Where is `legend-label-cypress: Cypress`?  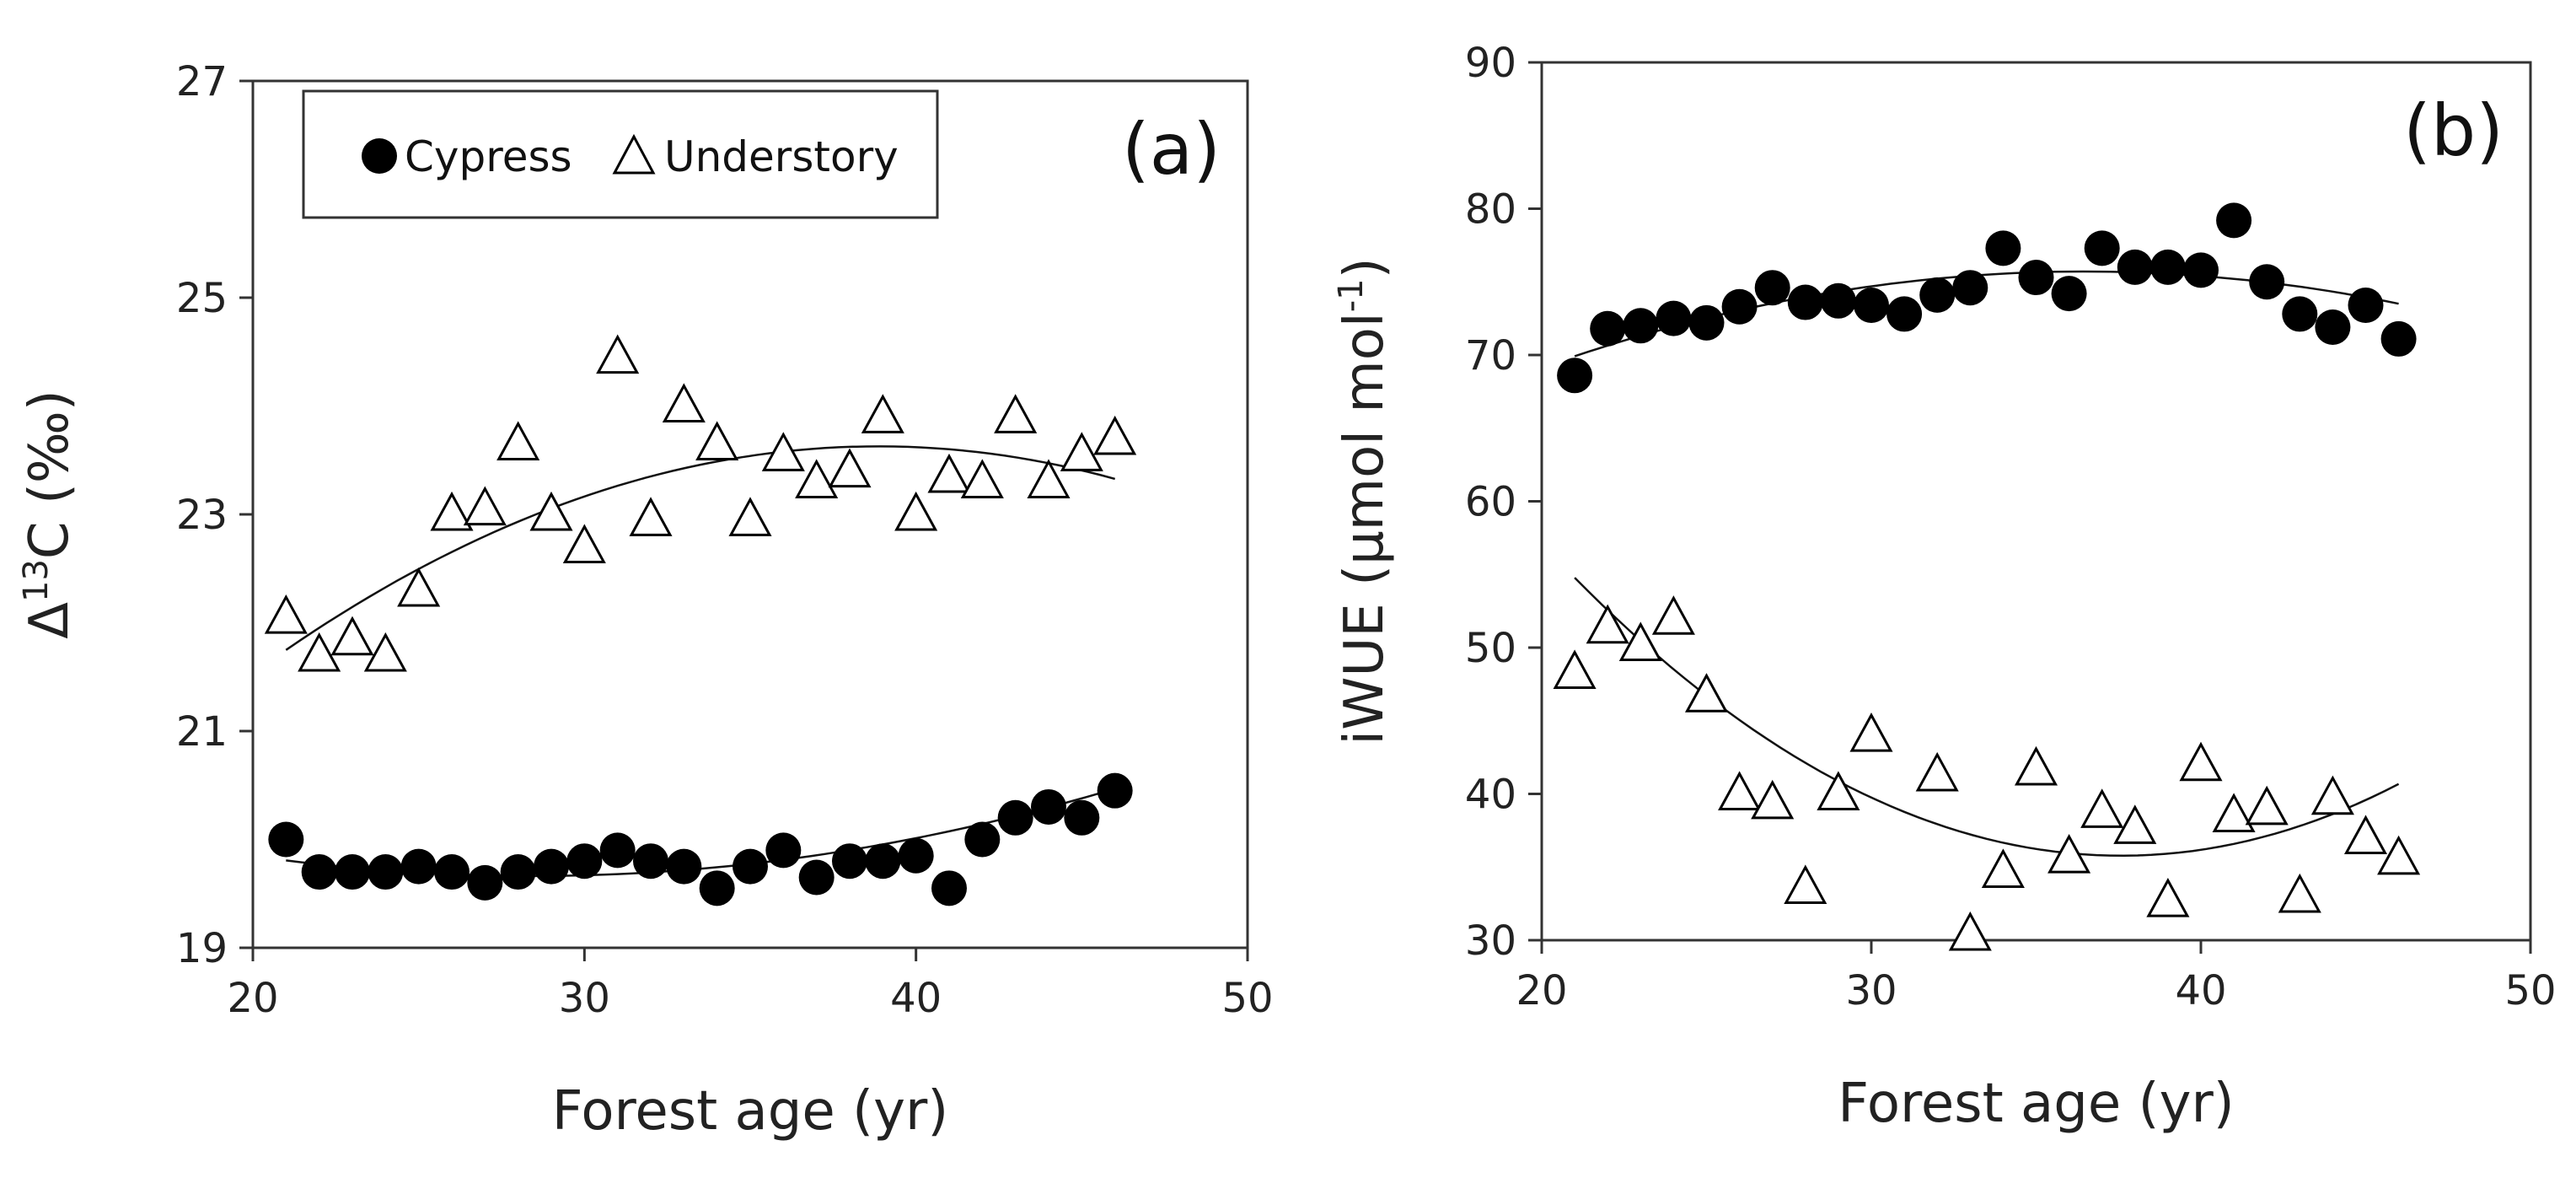 legend-label-cypress: Cypress is located at coordinates (488, 156).